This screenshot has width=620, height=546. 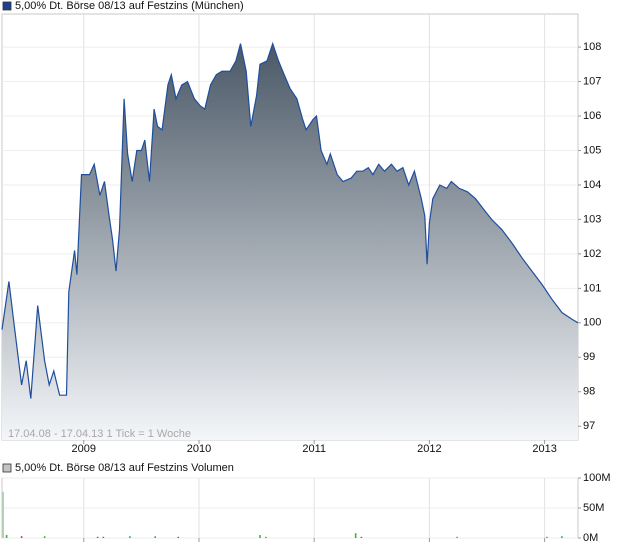 I want to click on x-tick-label: 2011, so click(x=314, y=449).